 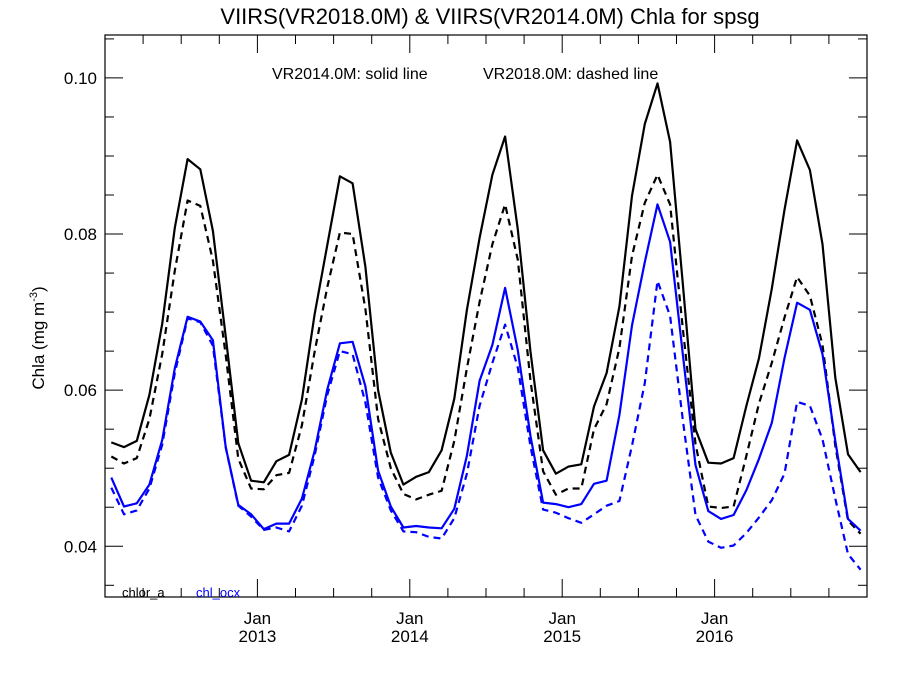 What do you see at coordinates (562, 636) in the screenshot?
I see `x-tick-label-year: 2015` at bounding box center [562, 636].